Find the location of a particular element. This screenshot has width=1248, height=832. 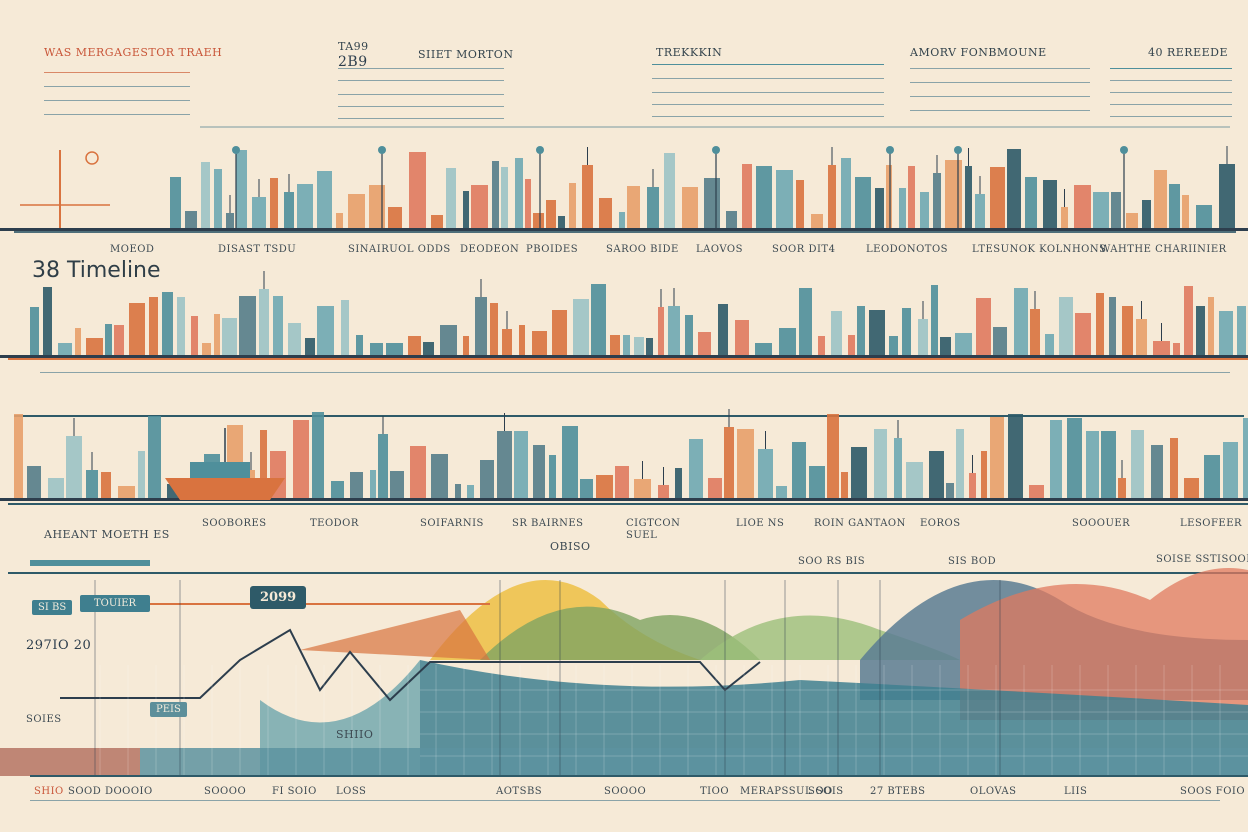

row3-skyline-ground is located at coordinates (624, 499).